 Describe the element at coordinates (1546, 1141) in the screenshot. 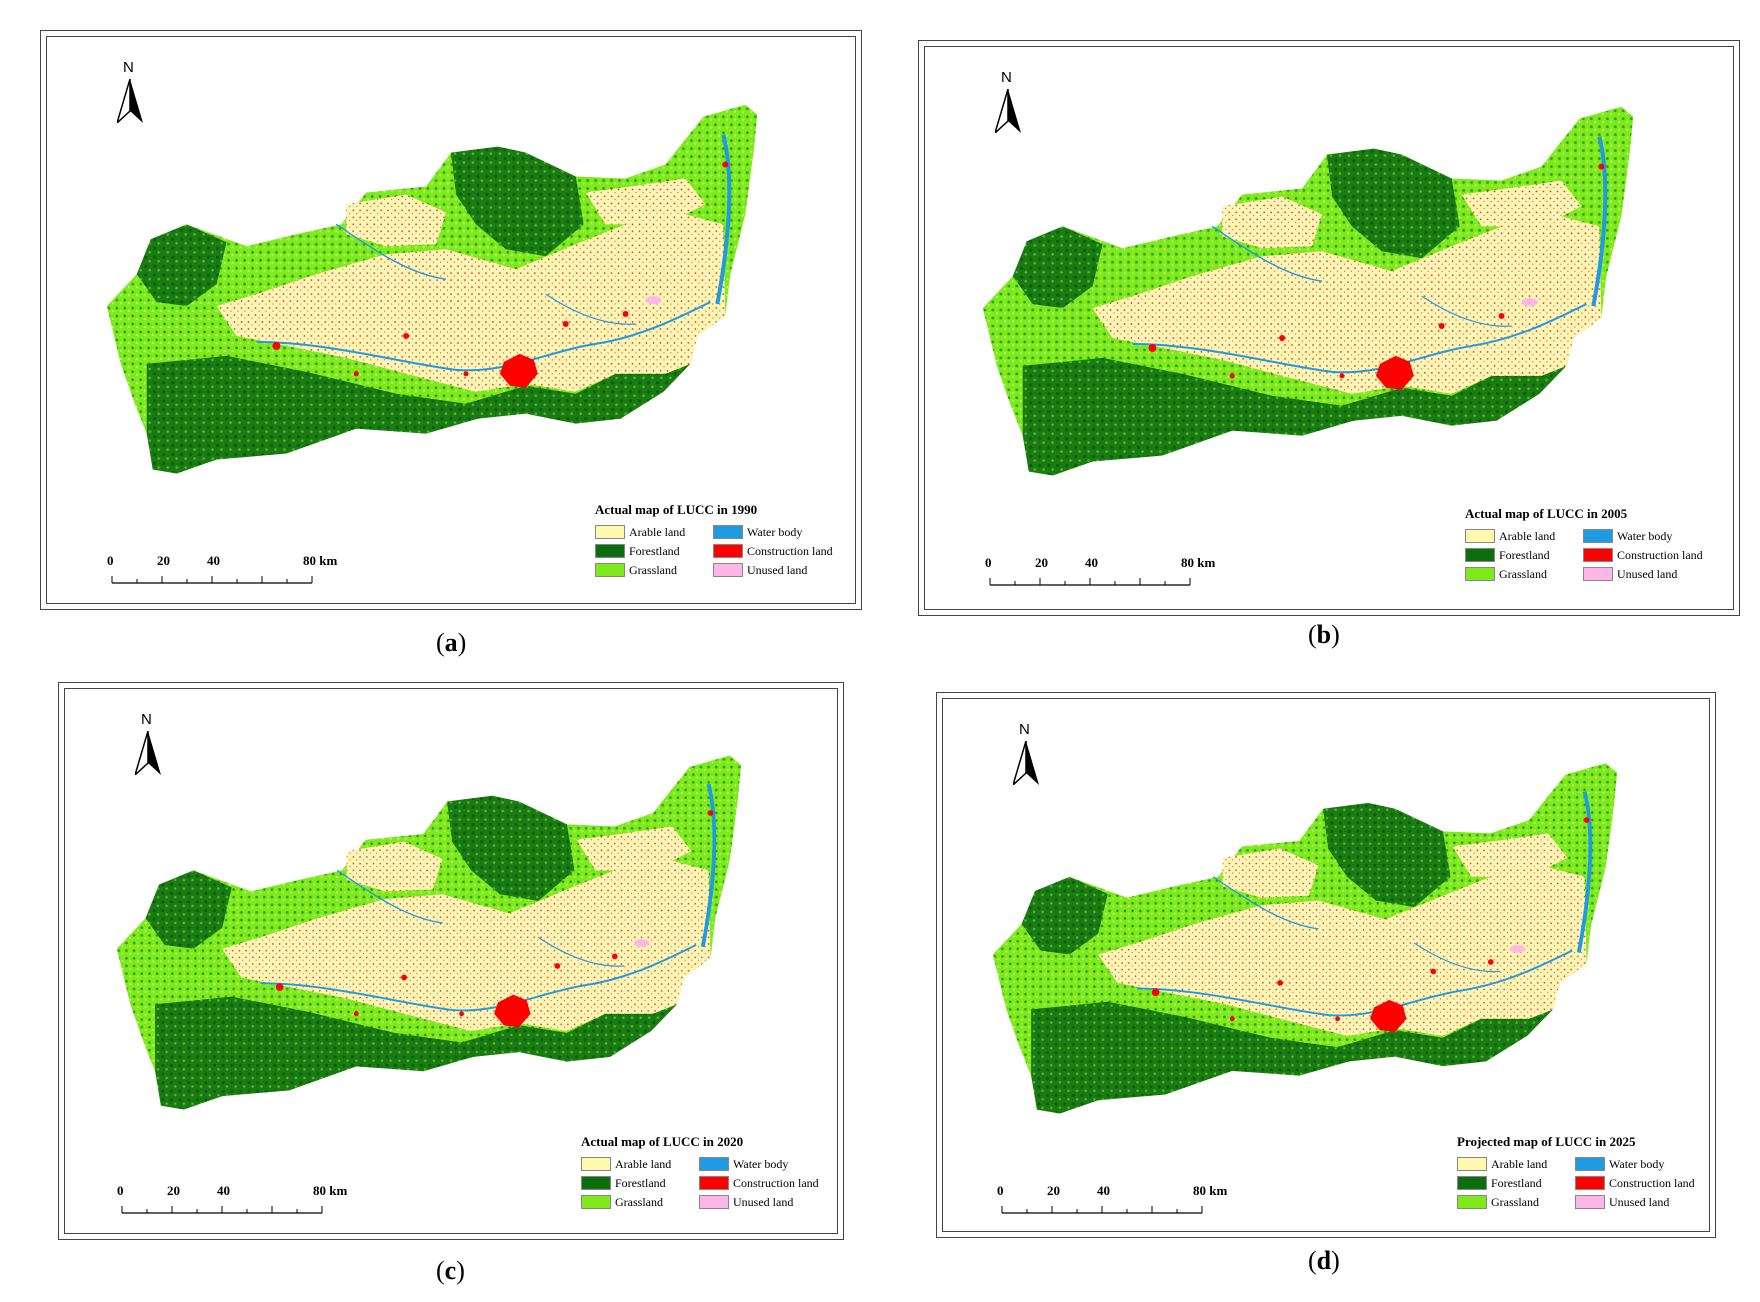

I see `legend-title: Projected map of LUCC in 2025` at that location.